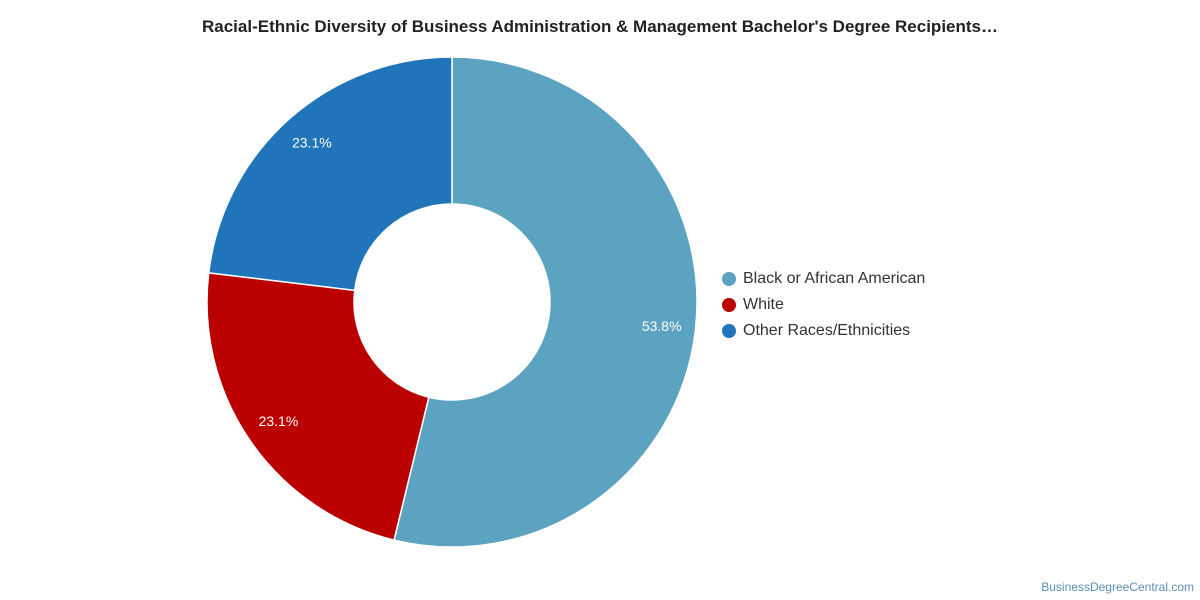  Describe the element at coordinates (312, 143) in the screenshot. I see `slice-label-3: 23.1%` at that location.